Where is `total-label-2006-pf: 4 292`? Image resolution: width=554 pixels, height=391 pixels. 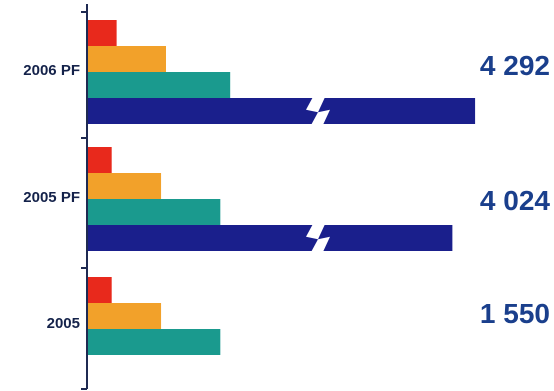
total-label-2006-pf: 4 292 is located at coordinates (514, 65).